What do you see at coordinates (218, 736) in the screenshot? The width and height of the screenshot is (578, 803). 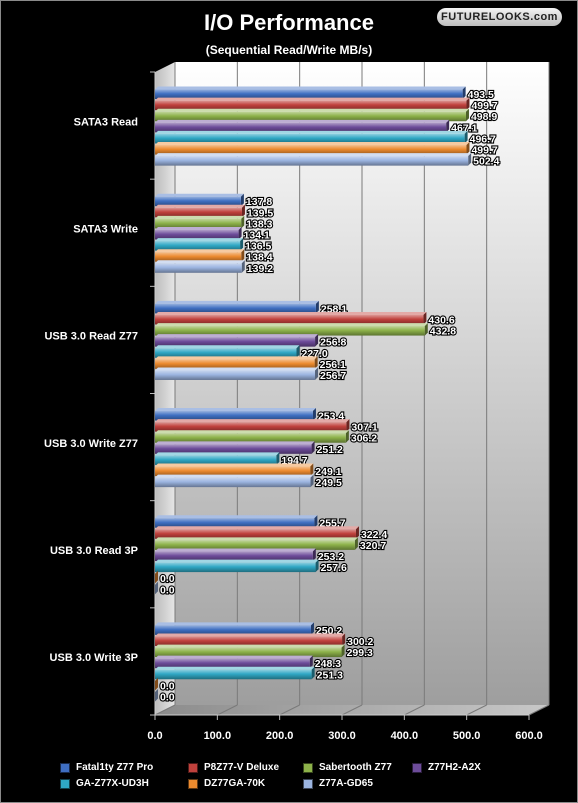 I see `x-tick-label: 100.0` at bounding box center [218, 736].